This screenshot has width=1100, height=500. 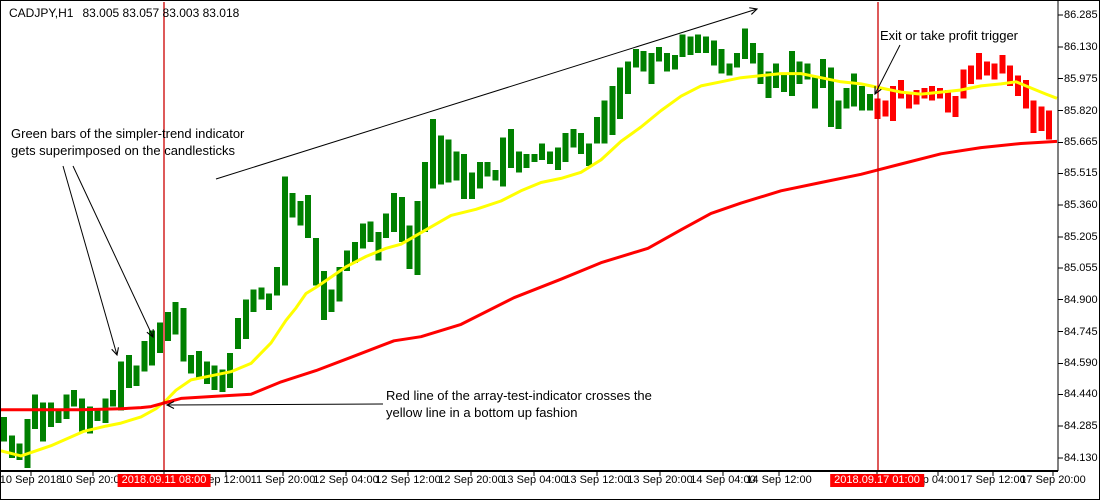 What do you see at coordinates (31, 480) in the screenshot?
I see `time-axis-label: 10 Sep 2018` at bounding box center [31, 480].